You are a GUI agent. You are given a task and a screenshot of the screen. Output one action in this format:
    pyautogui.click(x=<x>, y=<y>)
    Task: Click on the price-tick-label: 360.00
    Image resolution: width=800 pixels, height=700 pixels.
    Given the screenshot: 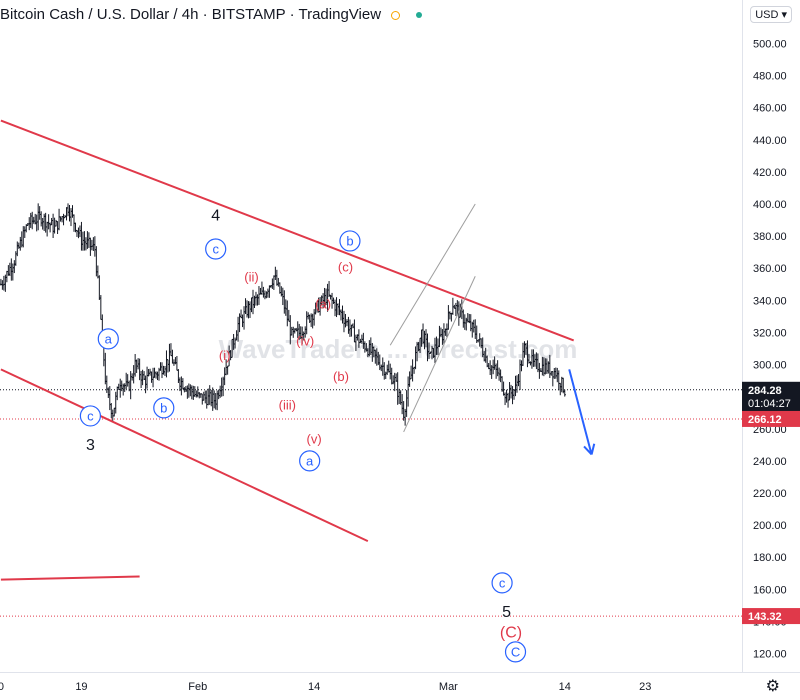 What is the action you would take?
    pyautogui.click(x=770, y=269)
    